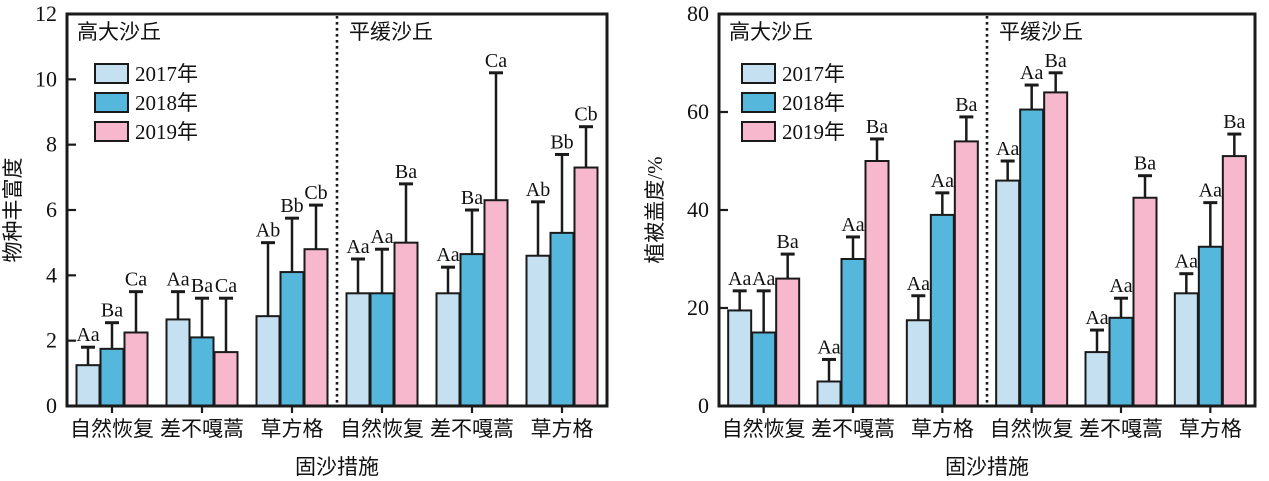 The width and height of the screenshot is (1269, 481). What do you see at coordinates (877, 283) in the screenshot?
I see `bar-vegetation-coverage-g2-s3` at bounding box center [877, 283].